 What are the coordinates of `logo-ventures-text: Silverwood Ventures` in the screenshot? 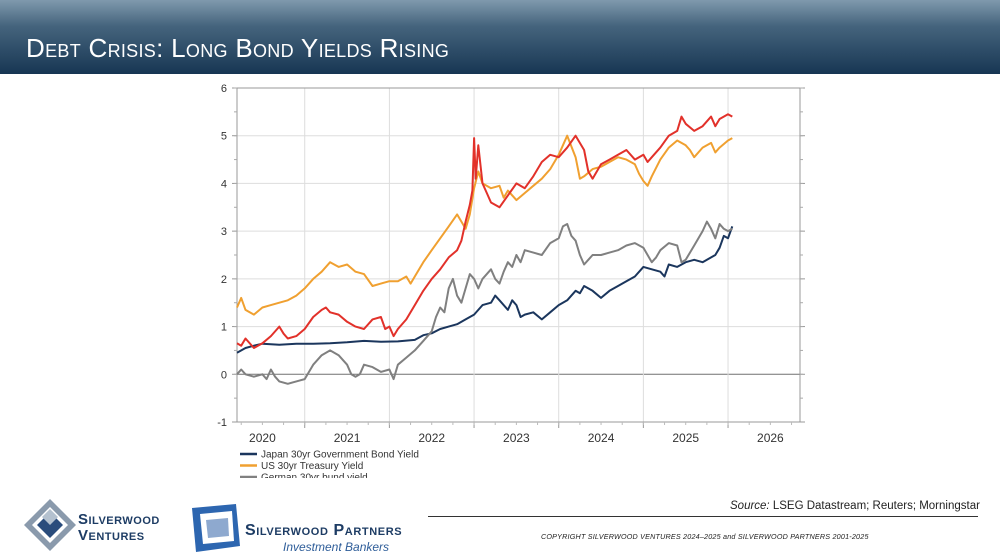 It's located at (119, 528).